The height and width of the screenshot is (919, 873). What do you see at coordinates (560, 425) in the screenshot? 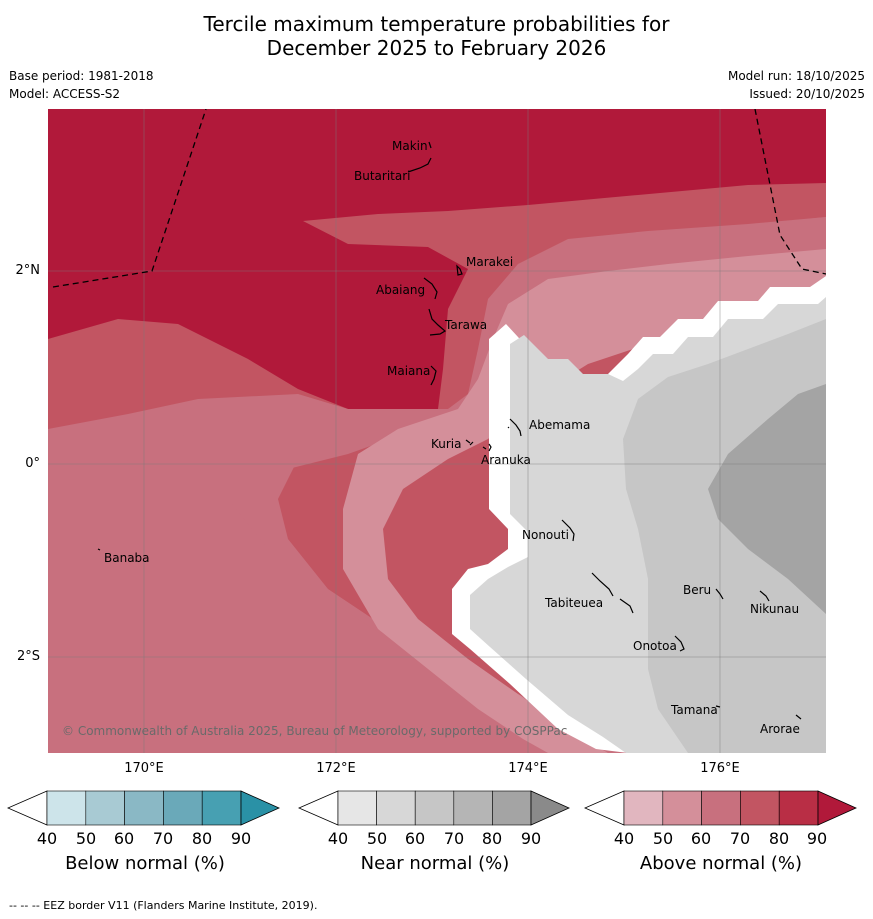
I see `place-abemama: Abemama` at bounding box center [560, 425].